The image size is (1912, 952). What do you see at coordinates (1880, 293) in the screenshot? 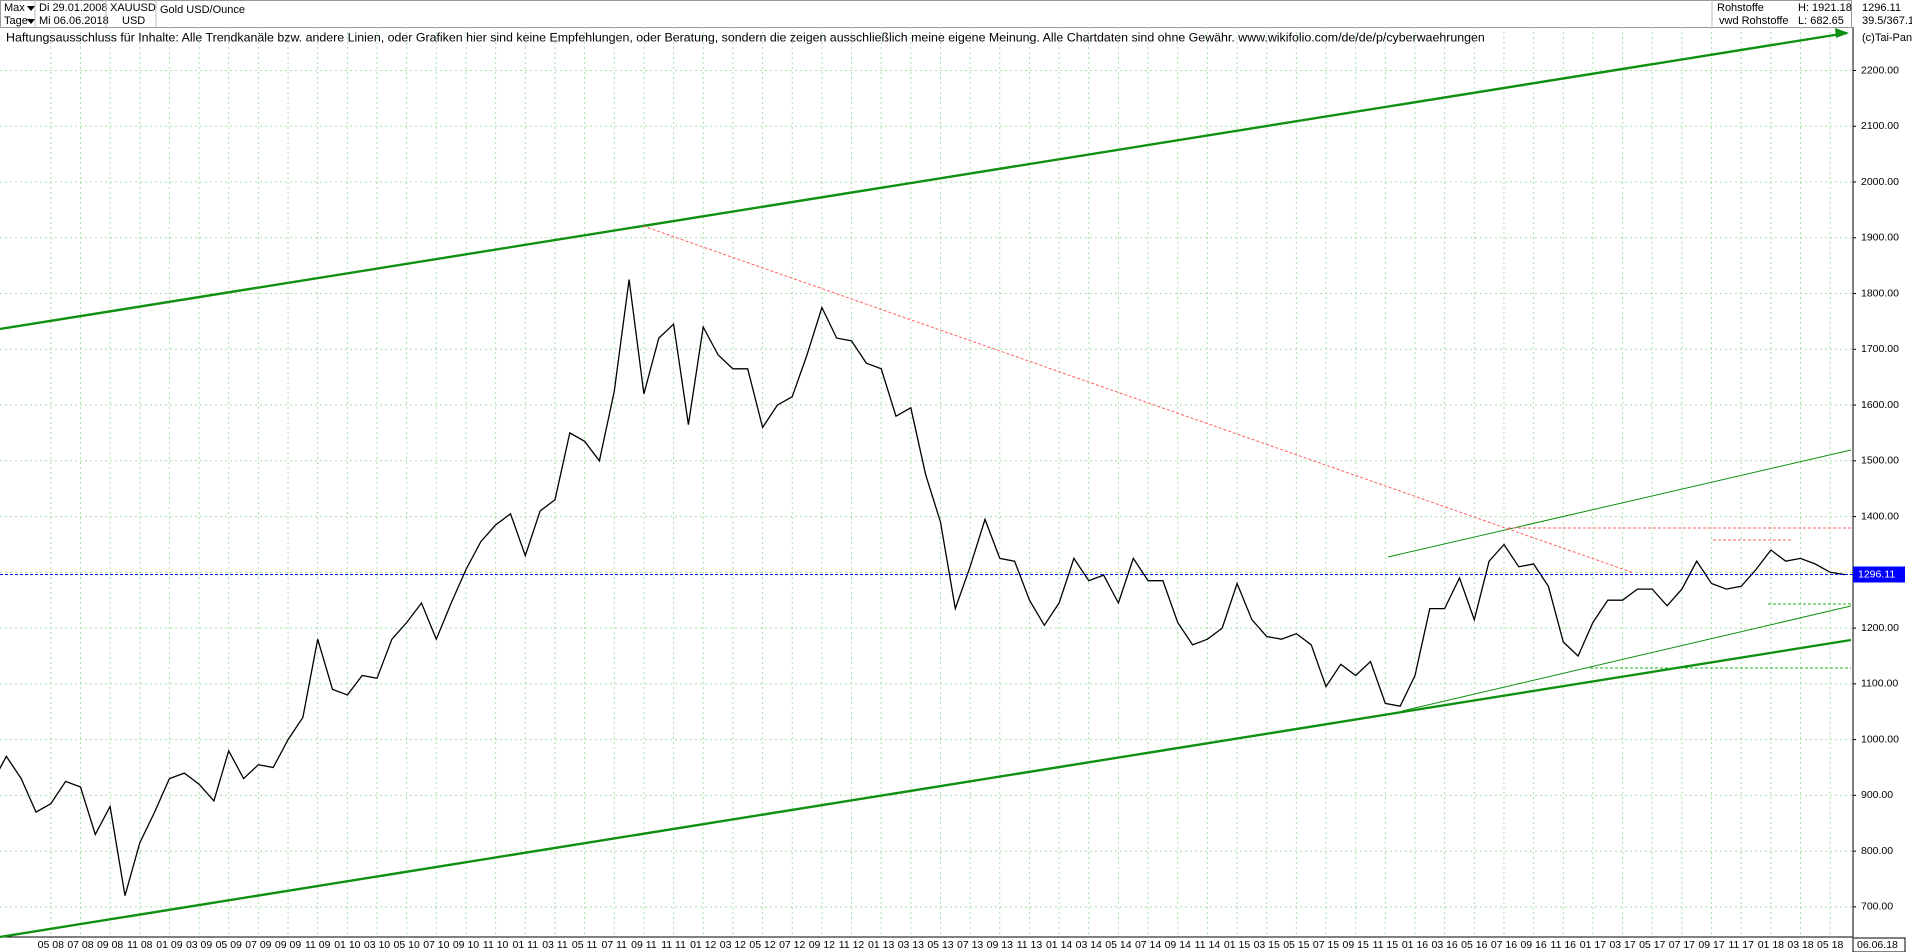
I see `y-tick-label: 1800.00` at bounding box center [1880, 293].